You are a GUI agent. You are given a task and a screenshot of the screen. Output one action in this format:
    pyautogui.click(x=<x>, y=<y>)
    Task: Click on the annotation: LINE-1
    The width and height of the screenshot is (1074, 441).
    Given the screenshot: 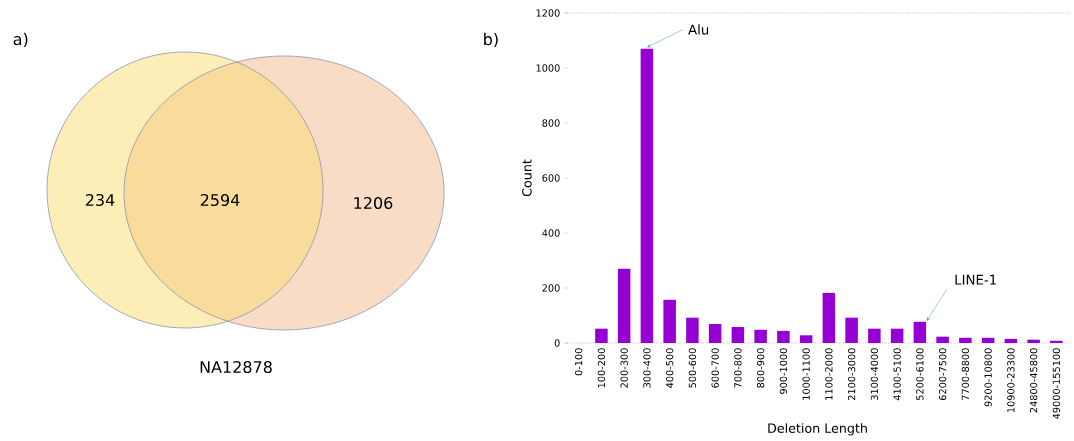 What is the action you would take?
    pyautogui.click(x=975, y=279)
    